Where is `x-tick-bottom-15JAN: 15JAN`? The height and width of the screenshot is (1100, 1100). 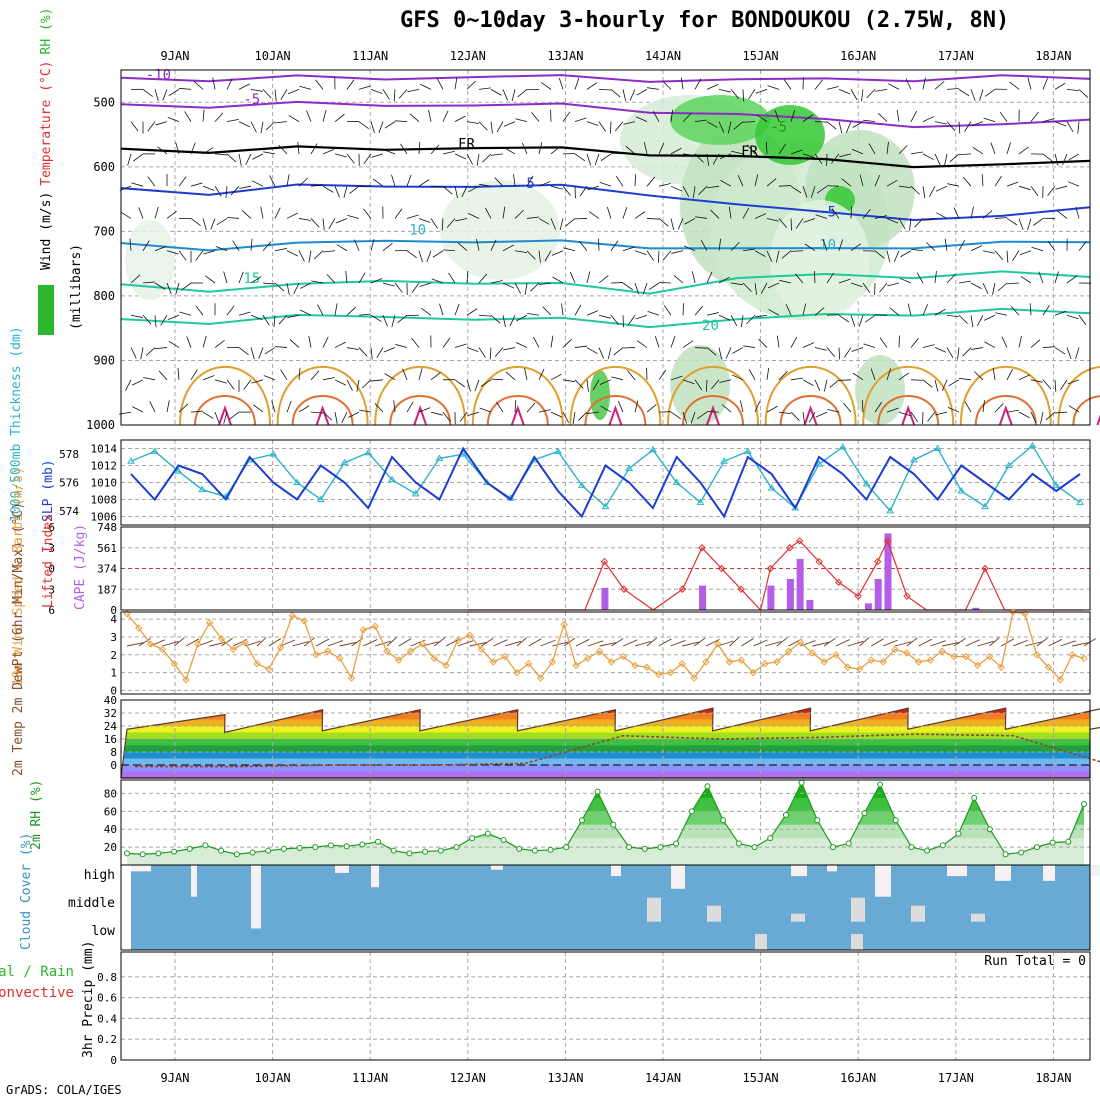 x-tick-bottom-15JAN: 15JAN is located at coordinates (761, 1078).